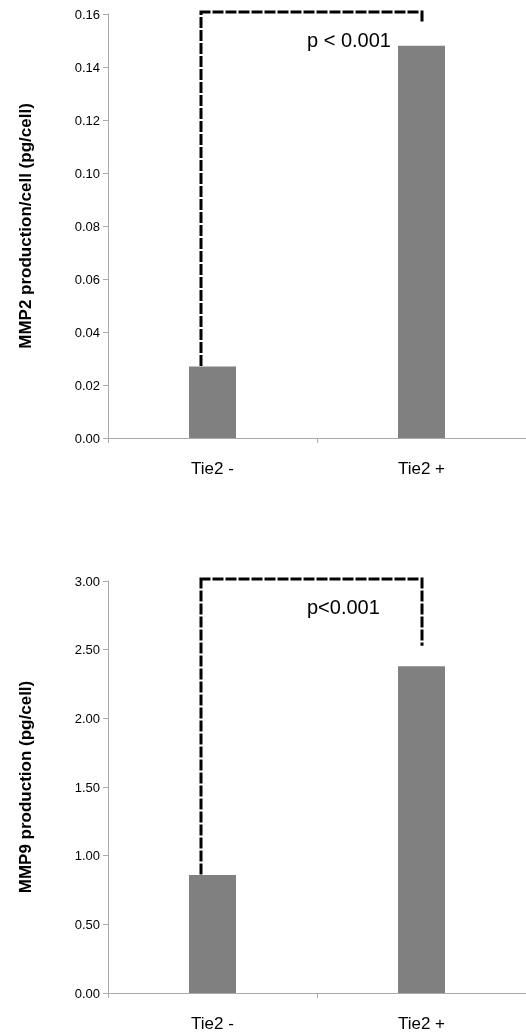  I want to click on y-axis-title: MMP9 production (pg/cell), so click(25, 787).